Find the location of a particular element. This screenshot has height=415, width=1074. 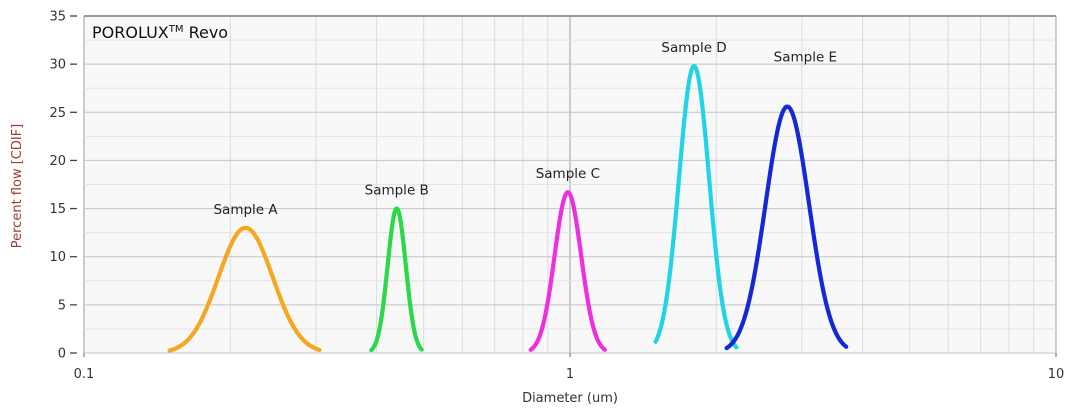

series-line-sample-e is located at coordinates (786, 227).